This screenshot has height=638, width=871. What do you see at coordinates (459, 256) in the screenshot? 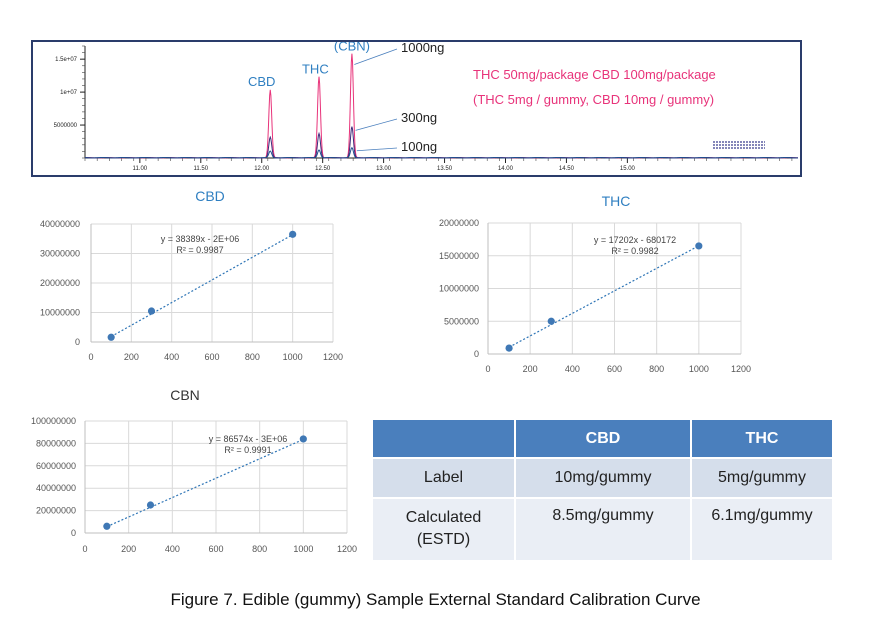
I see `y-tick-label: 15000000` at bounding box center [459, 256].